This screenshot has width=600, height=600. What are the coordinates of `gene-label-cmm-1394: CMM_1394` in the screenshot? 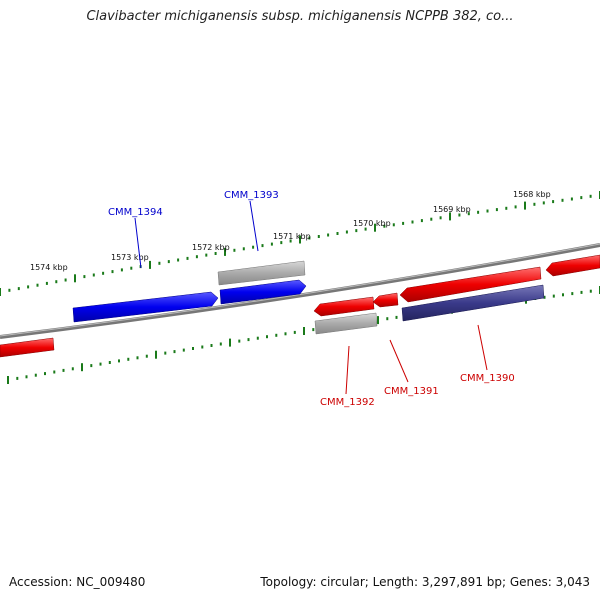 It's located at (135, 212).